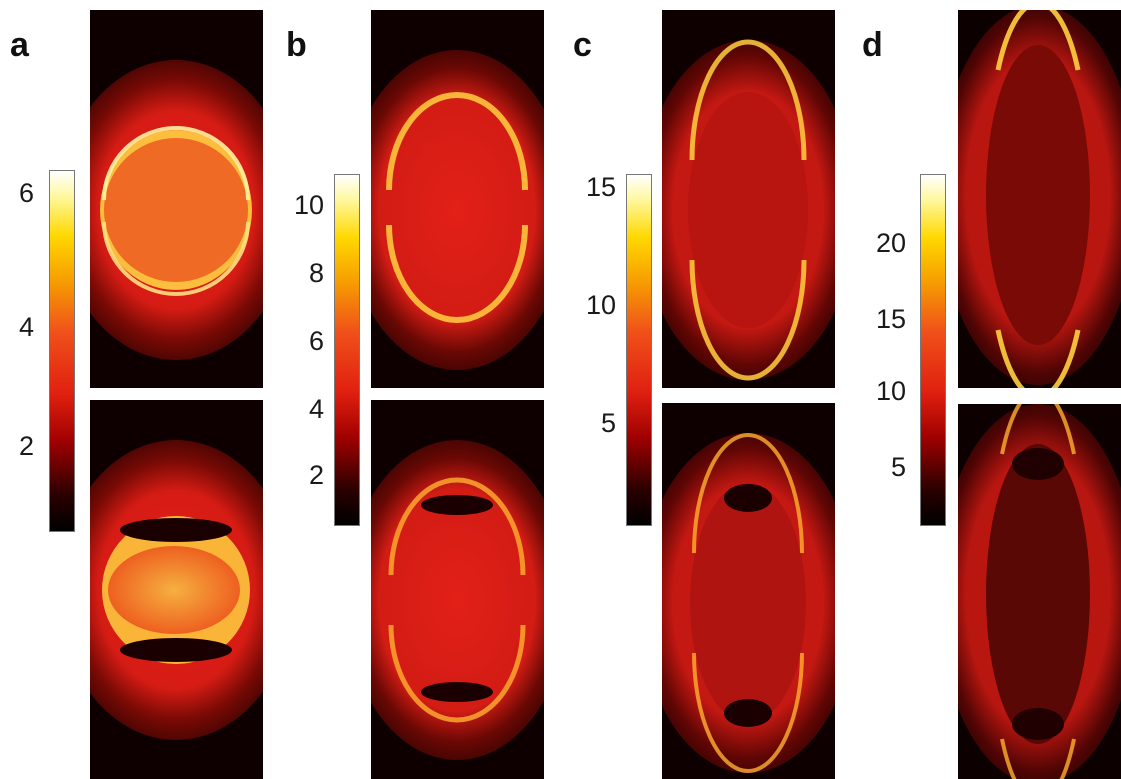 This screenshot has width=1121, height=779. What do you see at coordinates (600, 305) in the screenshot?
I see `colorbar-c-tick-10: 10` at bounding box center [600, 305].